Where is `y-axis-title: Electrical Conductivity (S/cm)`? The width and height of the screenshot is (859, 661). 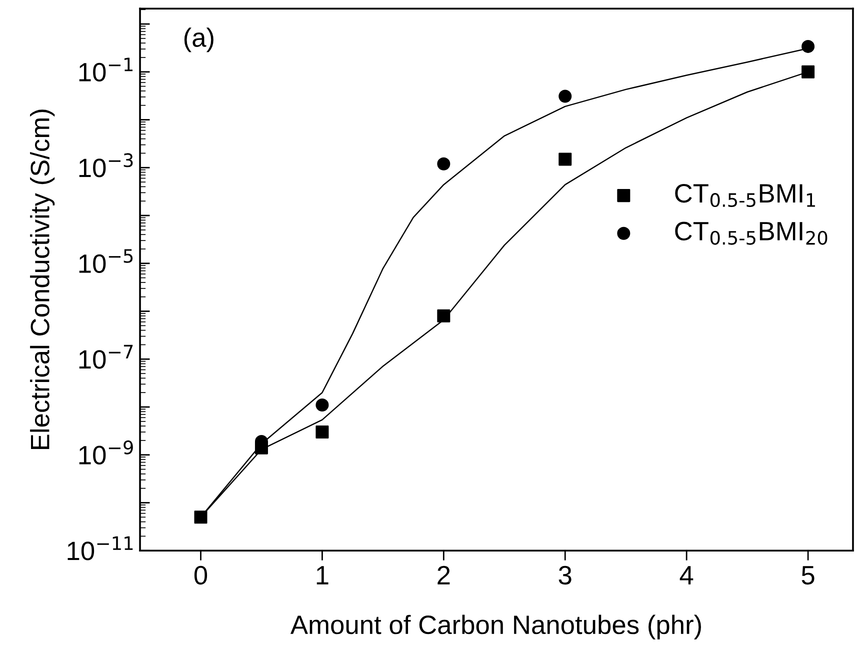
y-axis-title: Electrical Conductivity (S/cm) is located at coordinates (42, 279).